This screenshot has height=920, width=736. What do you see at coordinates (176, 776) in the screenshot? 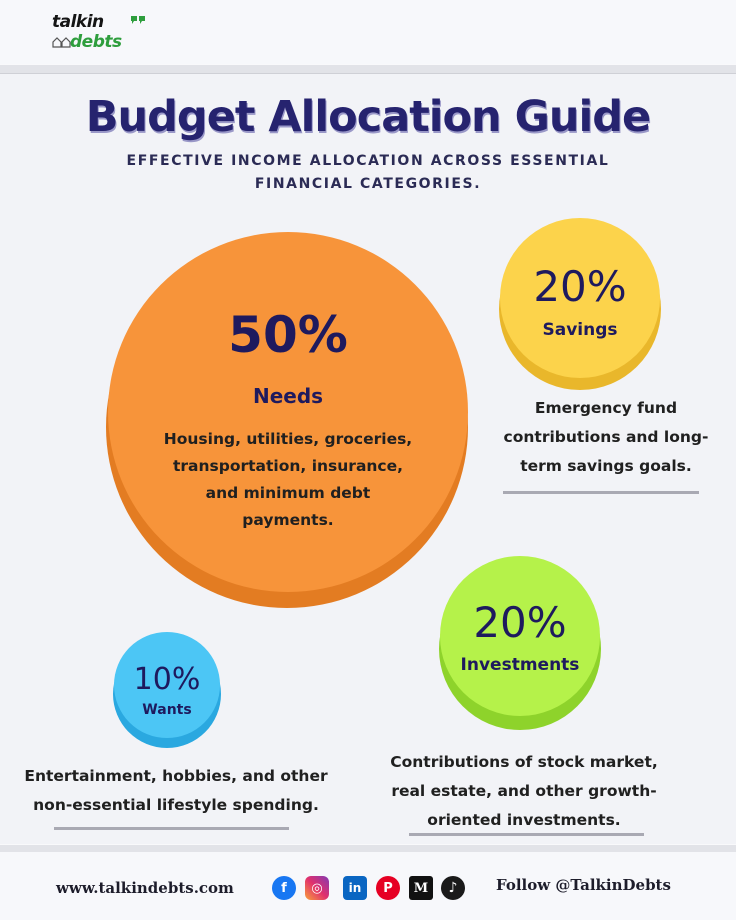
I see `wants-desc-line: Entertainment, hobbies, and other` at bounding box center [176, 776].